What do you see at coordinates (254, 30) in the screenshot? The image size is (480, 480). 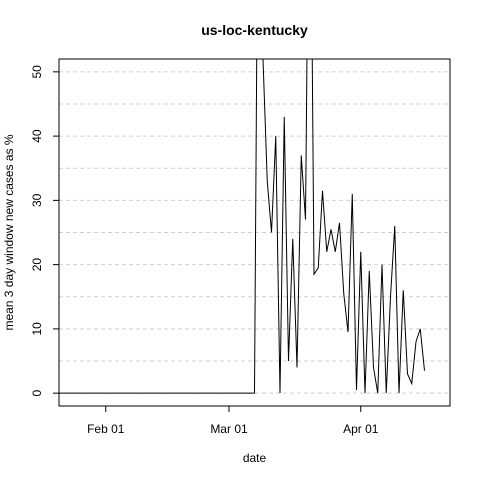 I see `chart-title: us-loc-kentucky` at bounding box center [254, 30].